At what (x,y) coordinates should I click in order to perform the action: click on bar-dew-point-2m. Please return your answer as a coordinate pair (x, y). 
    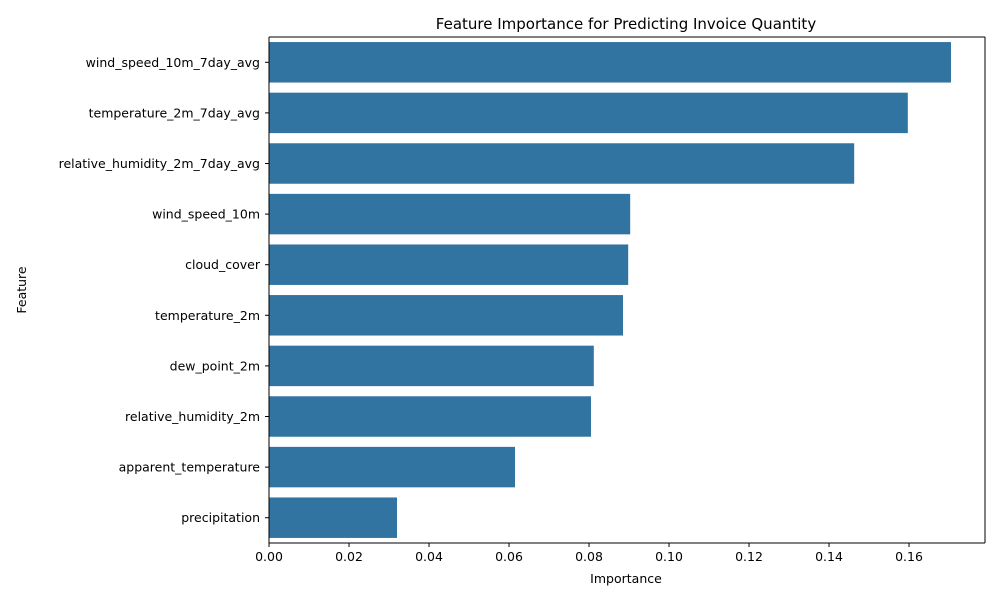
    Looking at the image, I should click on (431, 366).